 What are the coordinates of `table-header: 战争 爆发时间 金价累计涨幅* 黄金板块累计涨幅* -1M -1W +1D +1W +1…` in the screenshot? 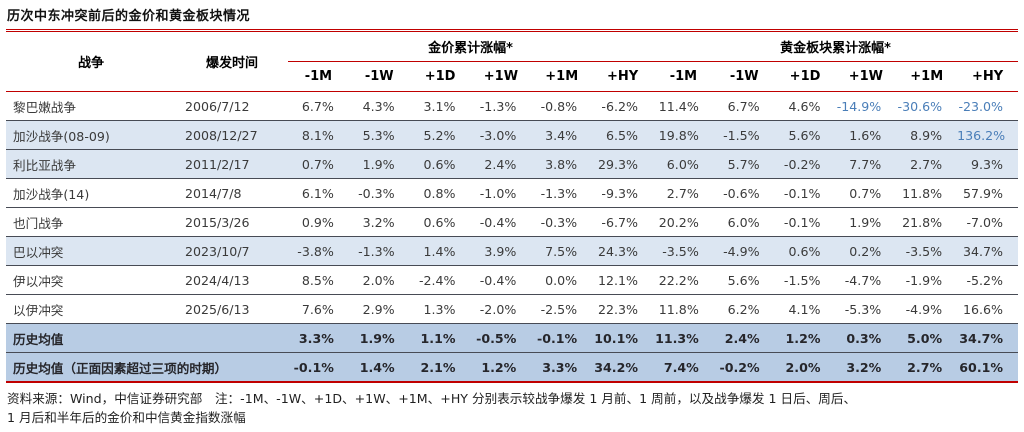 It's located at (512, 61).